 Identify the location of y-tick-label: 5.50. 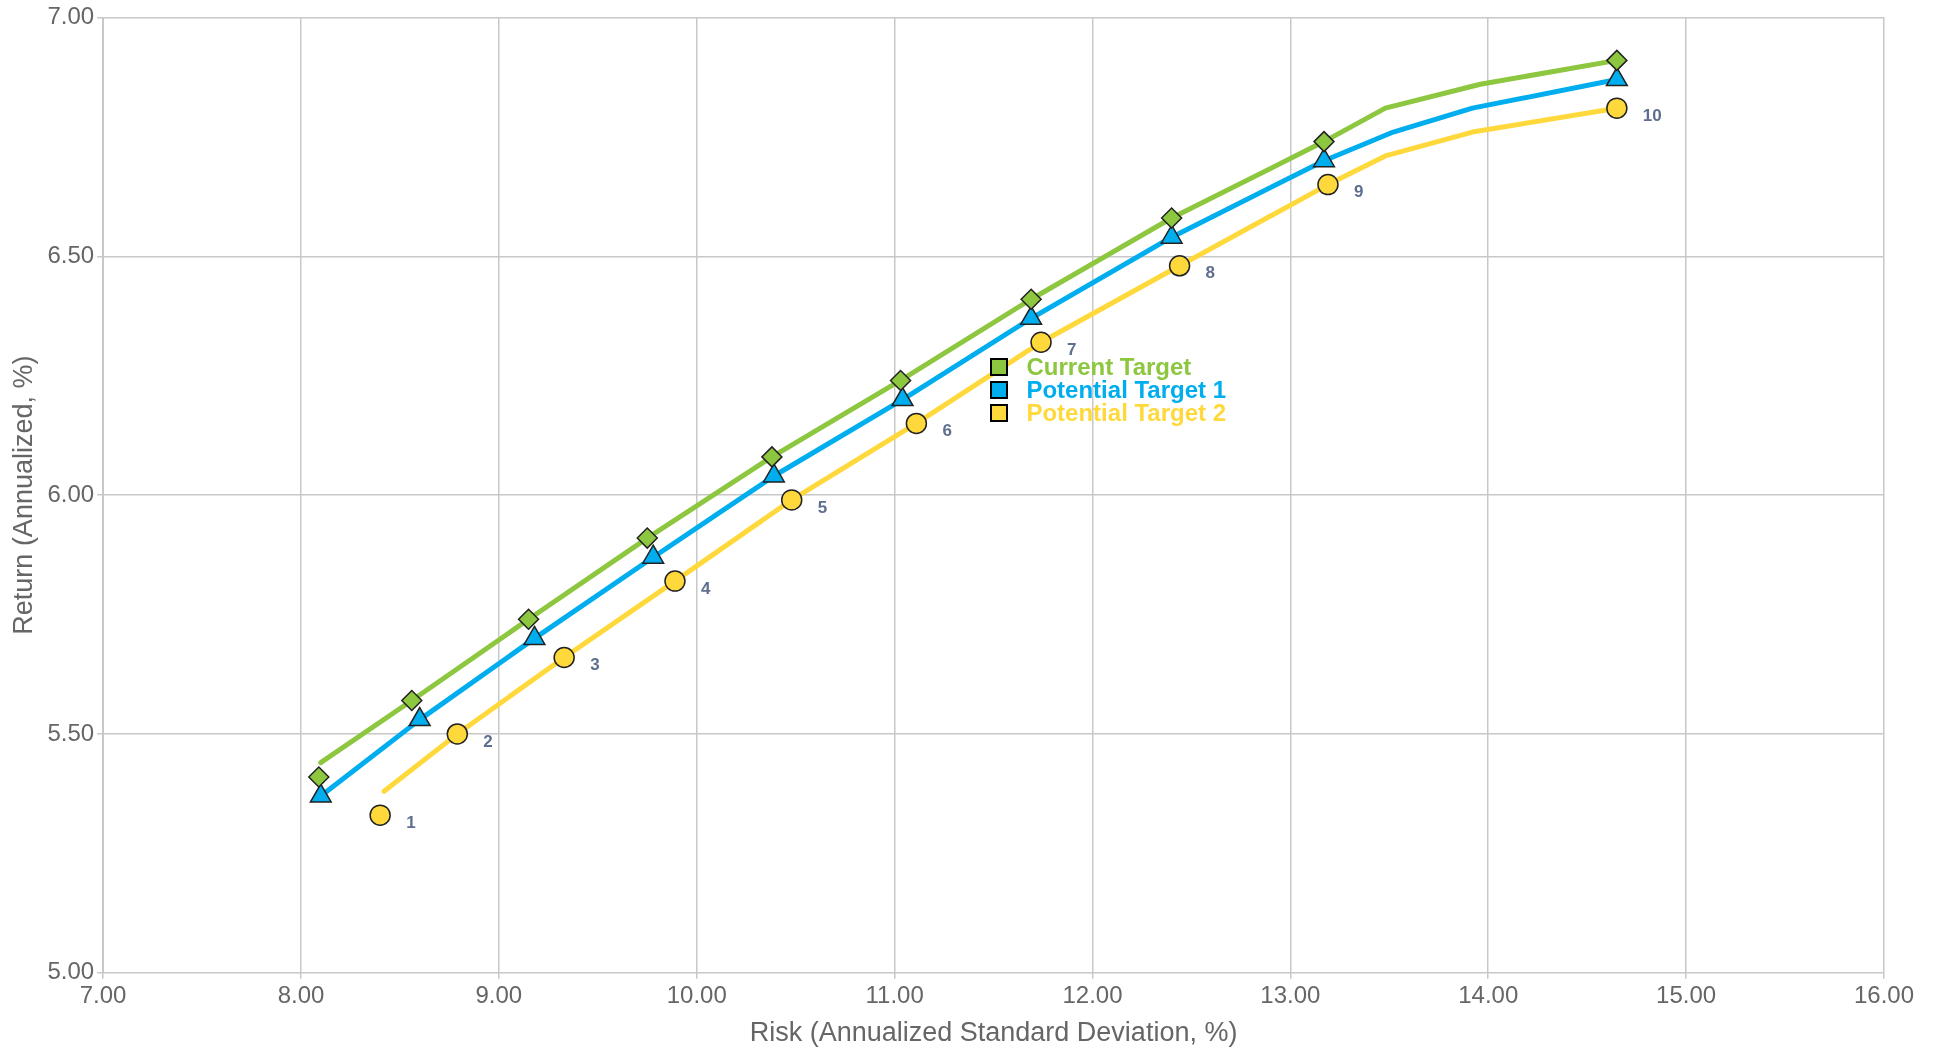
(71, 732).